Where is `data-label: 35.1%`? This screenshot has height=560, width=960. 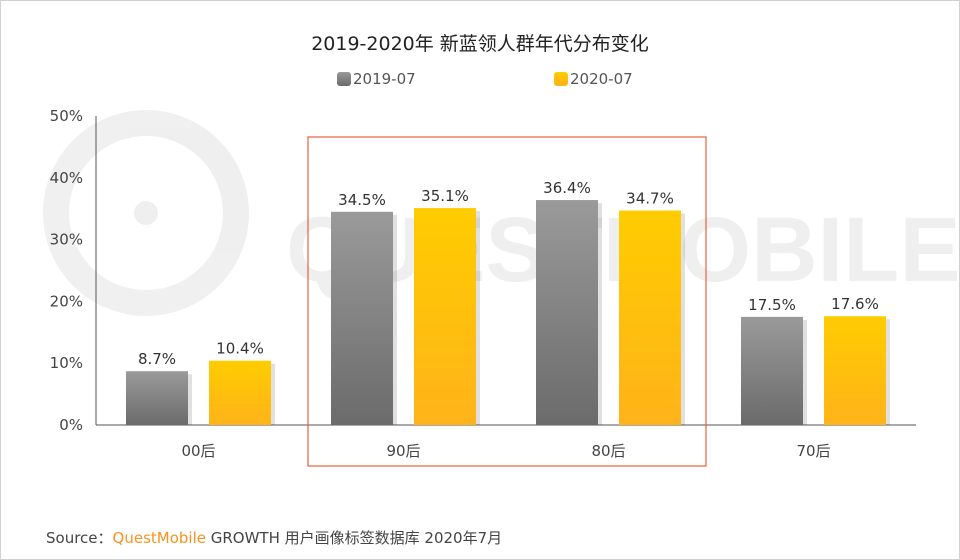 data-label: 35.1% is located at coordinates (445, 196).